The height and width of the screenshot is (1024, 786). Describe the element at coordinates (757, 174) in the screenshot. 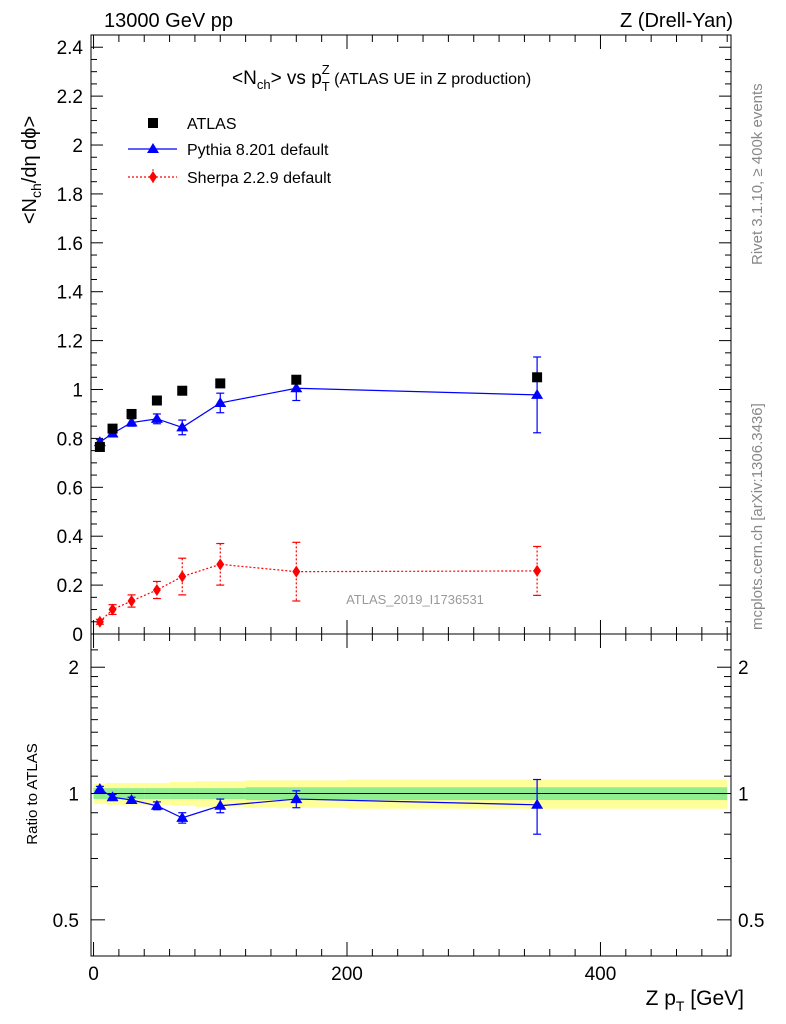

I see `rivet-label: Rivet 3.1.10, ≥ 400k events` at that location.